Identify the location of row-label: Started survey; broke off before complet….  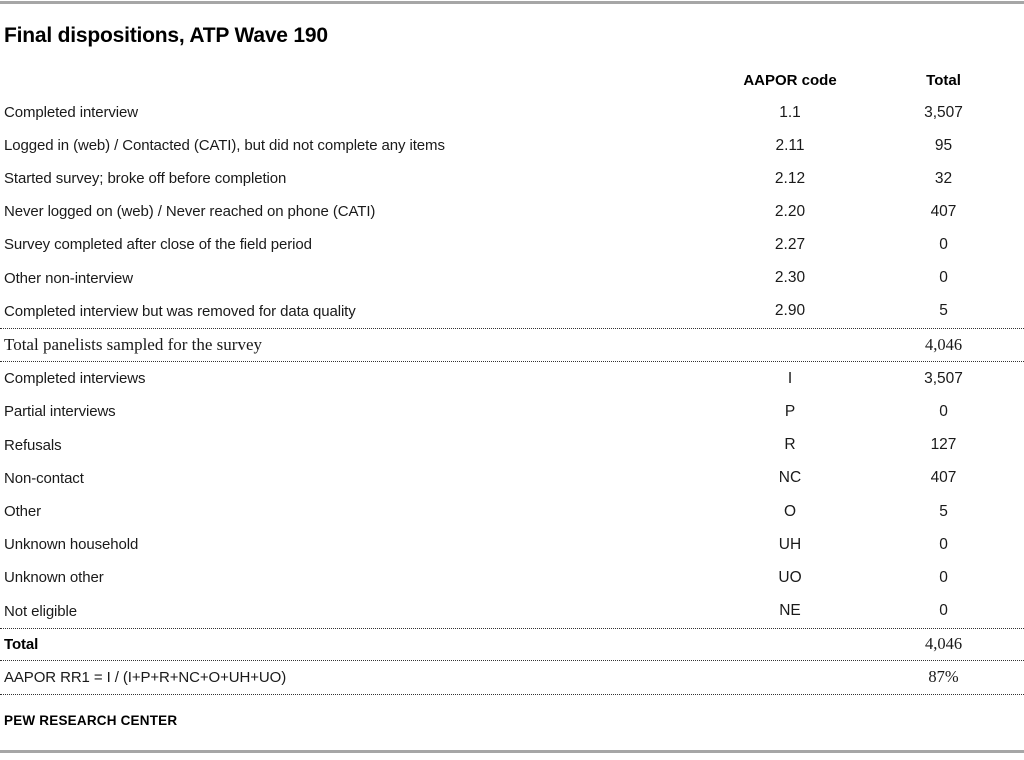
(145, 179).